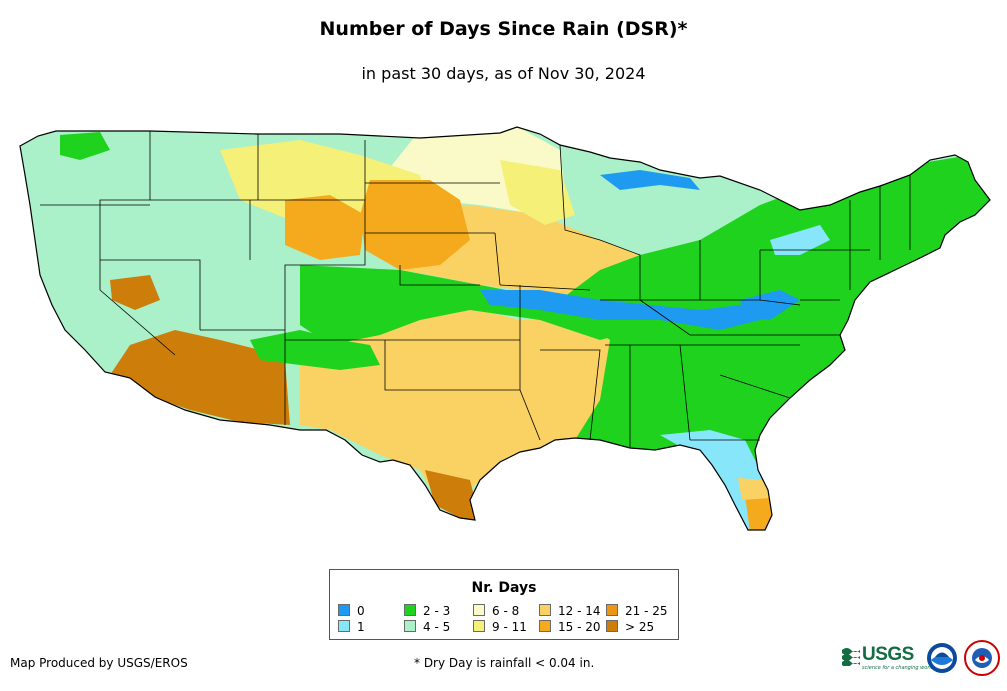  What do you see at coordinates (942, 658) in the screenshot?
I see `noaa-logo` at bounding box center [942, 658].